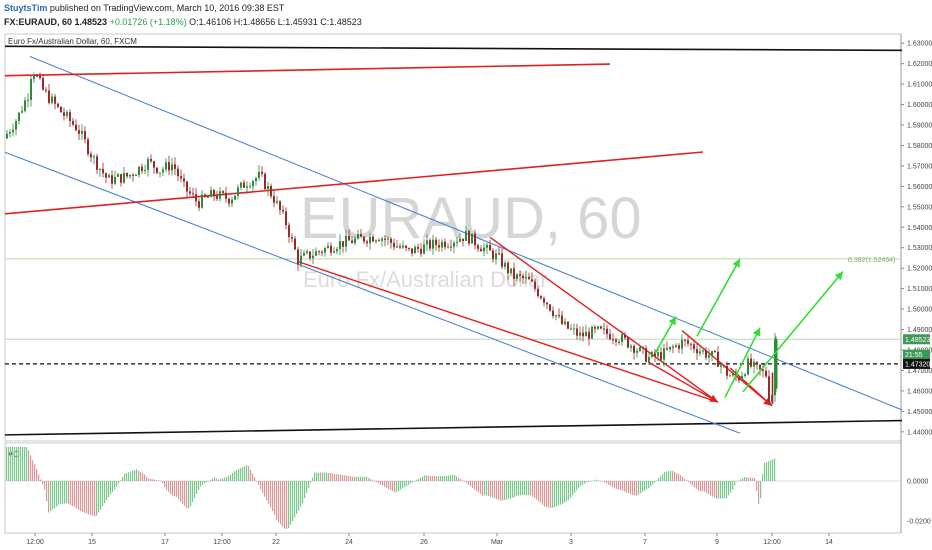 The width and height of the screenshot is (932, 550). What do you see at coordinates (919, 207) in the screenshot?
I see `y-tick-label: 1.55000` at bounding box center [919, 207].